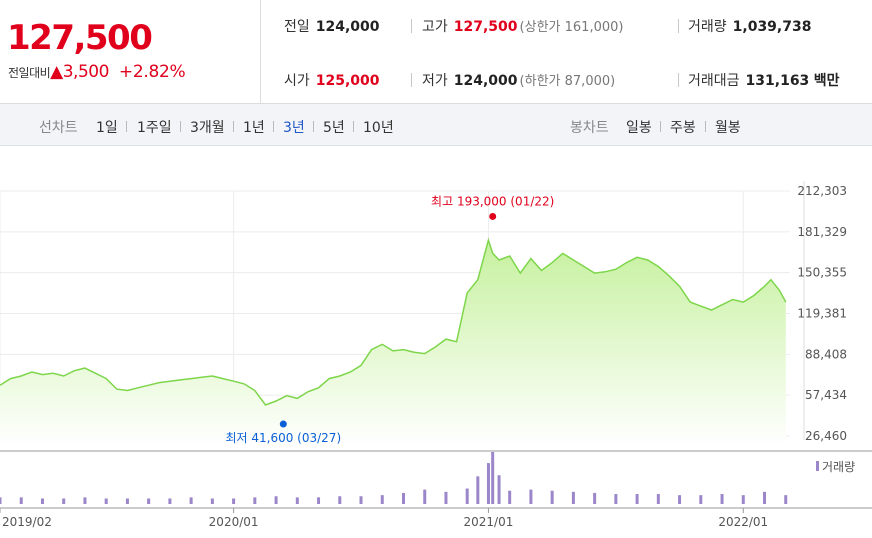 This screenshot has width=872, height=538. Describe the element at coordinates (485, 81) in the screenshot. I see `low-value: 124,000` at that location.